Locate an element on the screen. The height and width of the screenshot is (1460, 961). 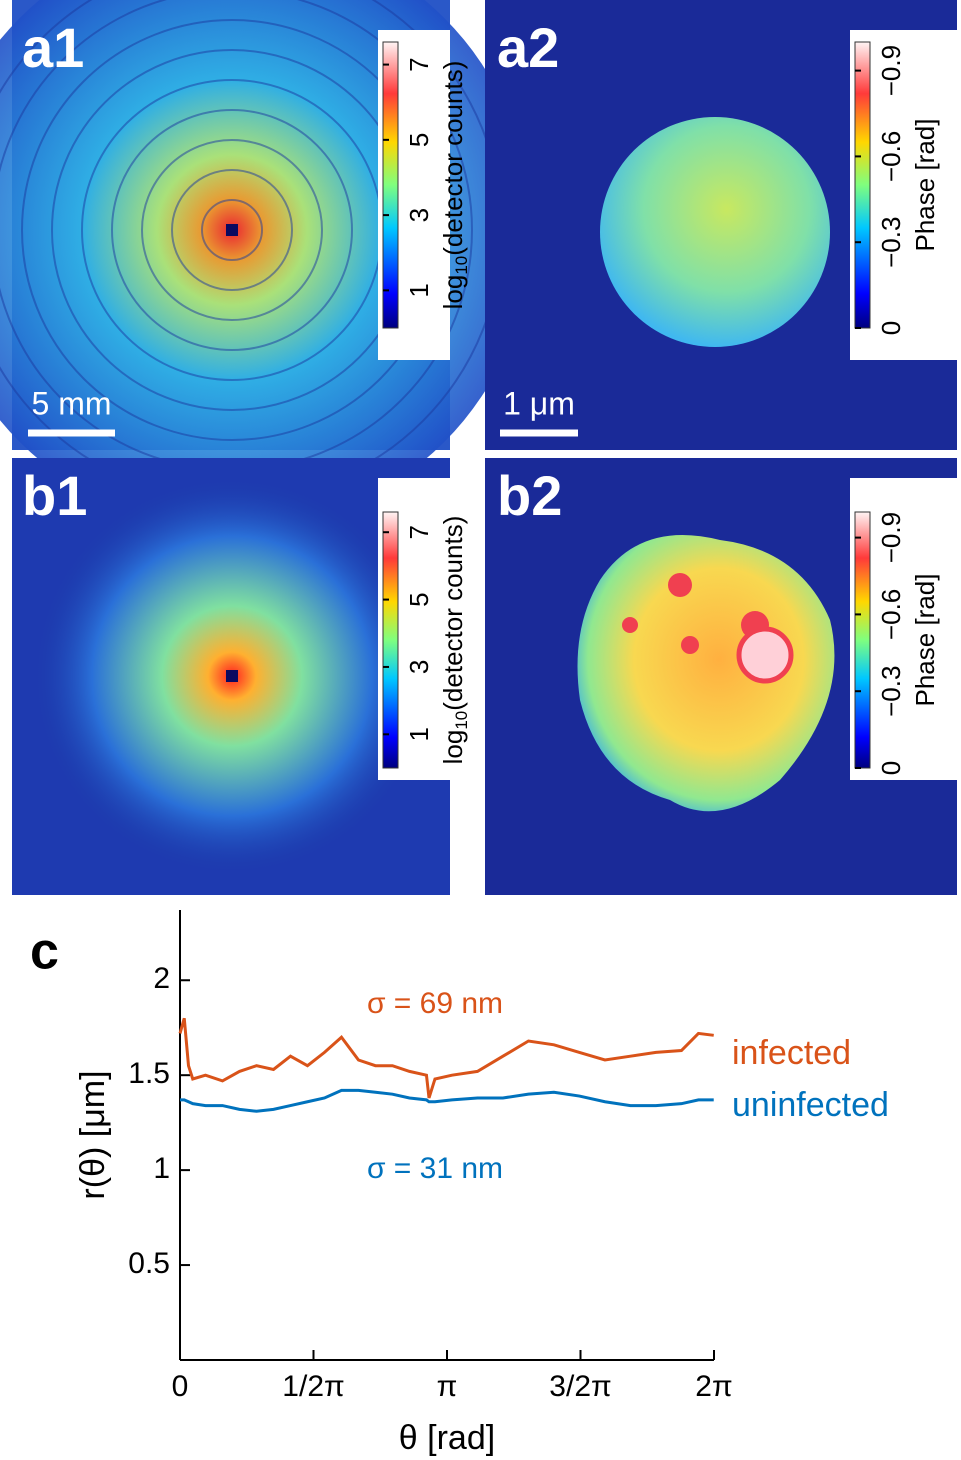
panel-label: c is located at coordinates (44, 952).